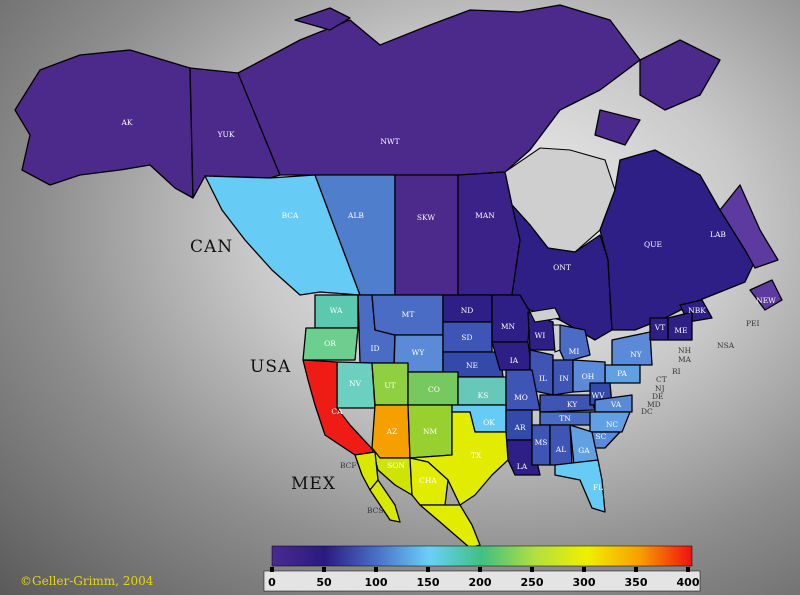 The height and width of the screenshot is (595, 800). I want to click on lake-superior, so click(545, 315).